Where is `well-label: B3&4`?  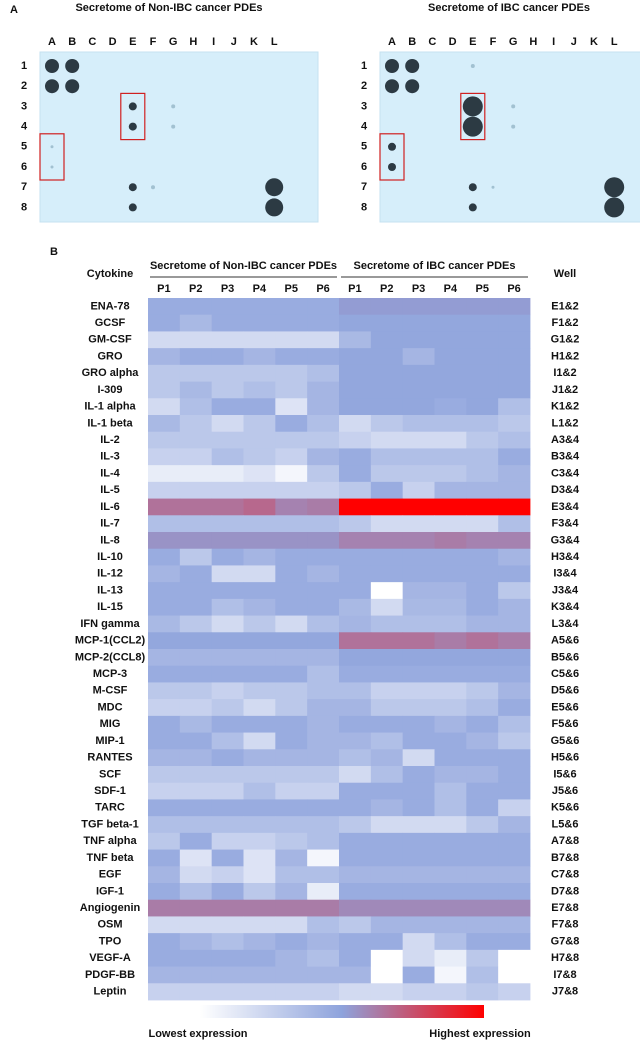 well-label: B3&4 is located at coordinates (565, 457).